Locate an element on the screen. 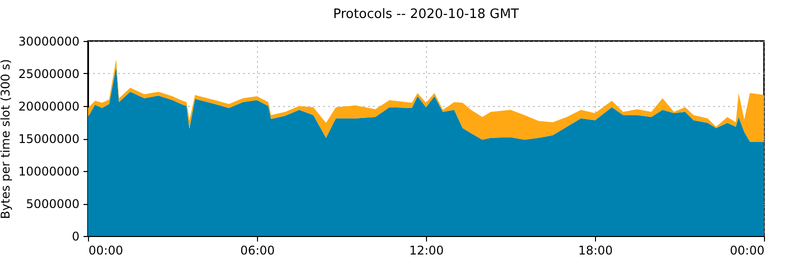 This screenshot has width=786, height=261. y-tick-label: 15000000 is located at coordinates (49, 139).